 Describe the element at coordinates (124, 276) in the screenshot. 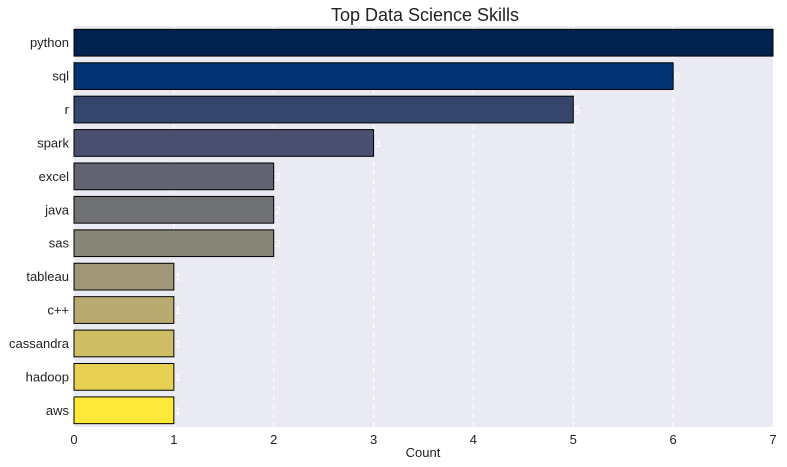

I see `bar-tableau` at that location.